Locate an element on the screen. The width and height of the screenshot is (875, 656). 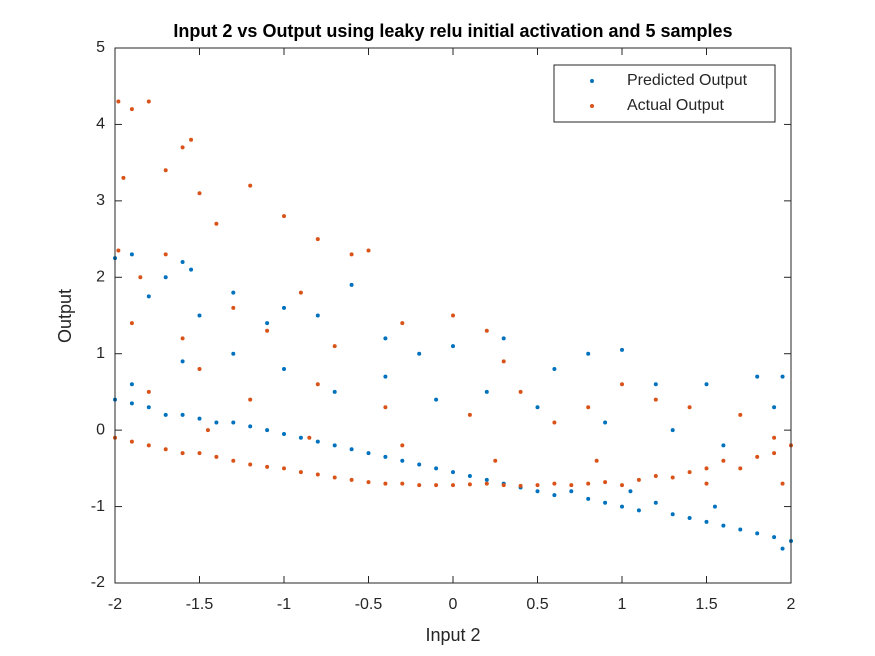
y-tick-label: -1 is located at coordinates (98, 506).